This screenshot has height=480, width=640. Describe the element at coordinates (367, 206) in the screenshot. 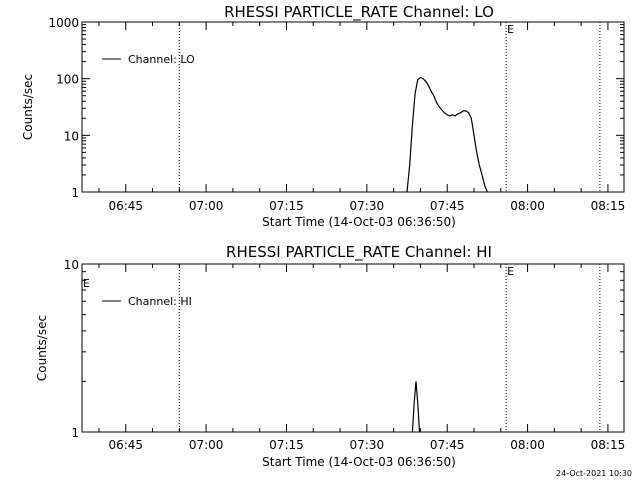

I see `x-tick-label-lo: 07:30` at that location.